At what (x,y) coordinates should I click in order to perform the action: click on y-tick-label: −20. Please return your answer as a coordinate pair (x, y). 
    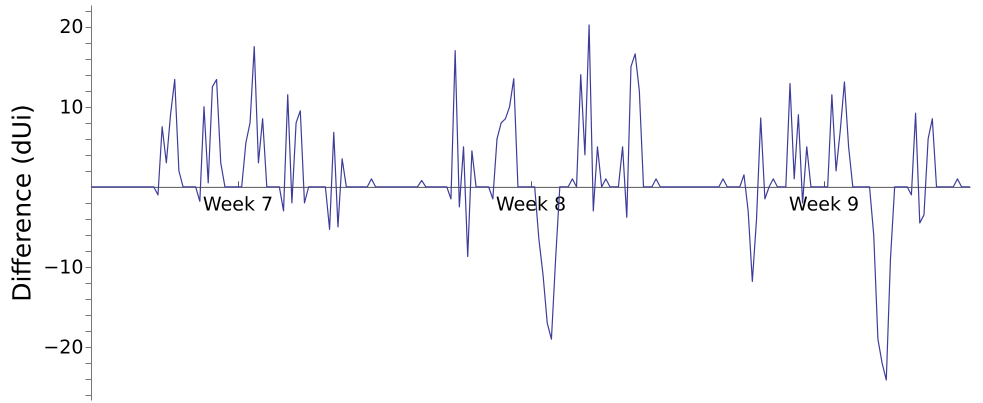
    Looking at the image, I should click on (63, 347).